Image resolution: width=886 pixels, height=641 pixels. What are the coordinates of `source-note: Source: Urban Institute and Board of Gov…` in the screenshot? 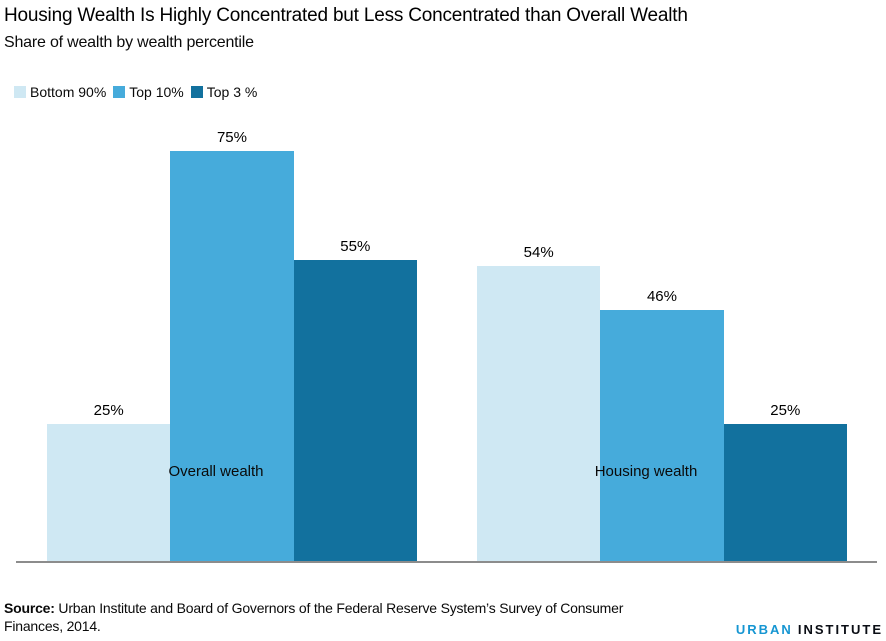 It's located at (344, 617).